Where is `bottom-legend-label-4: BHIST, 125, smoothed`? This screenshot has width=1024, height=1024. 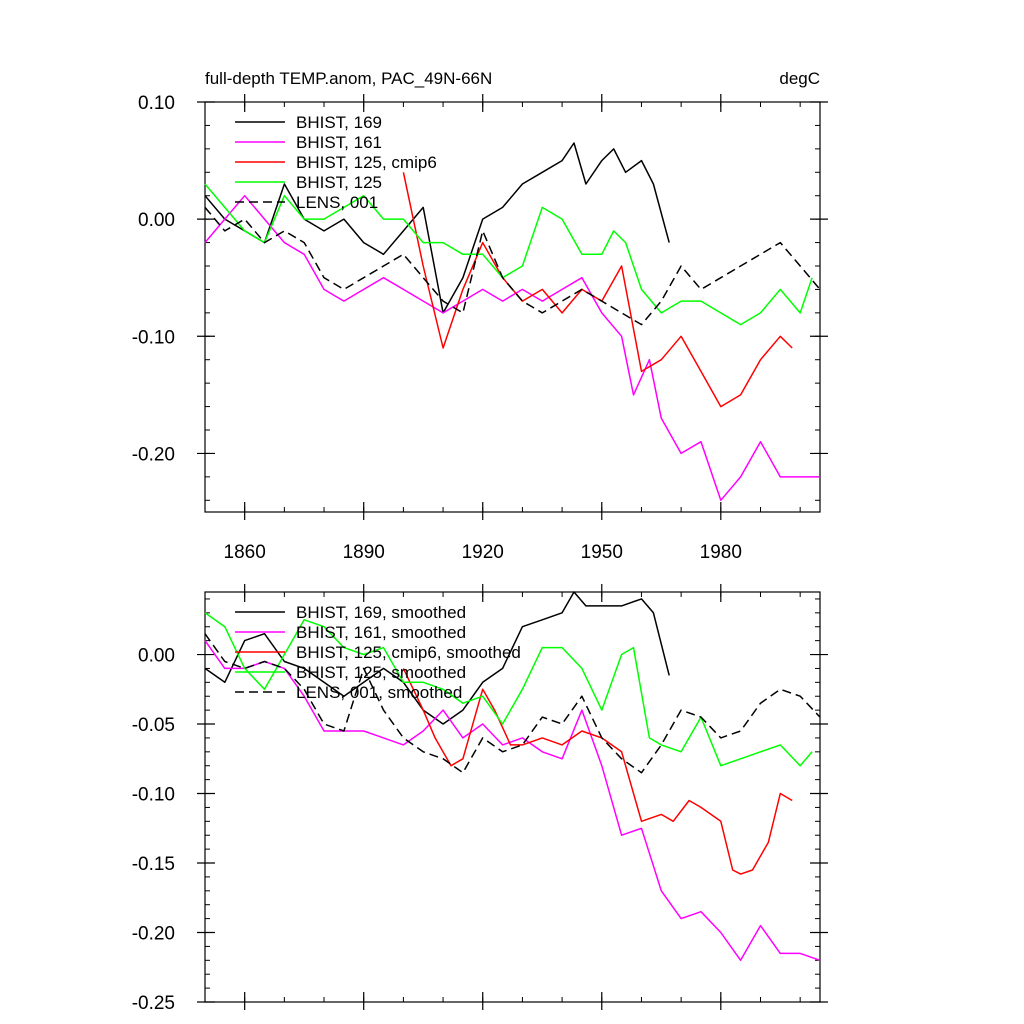 bottom-legend-label-4: BHIST, 125, smoothed is located at coordinates (381, 672).